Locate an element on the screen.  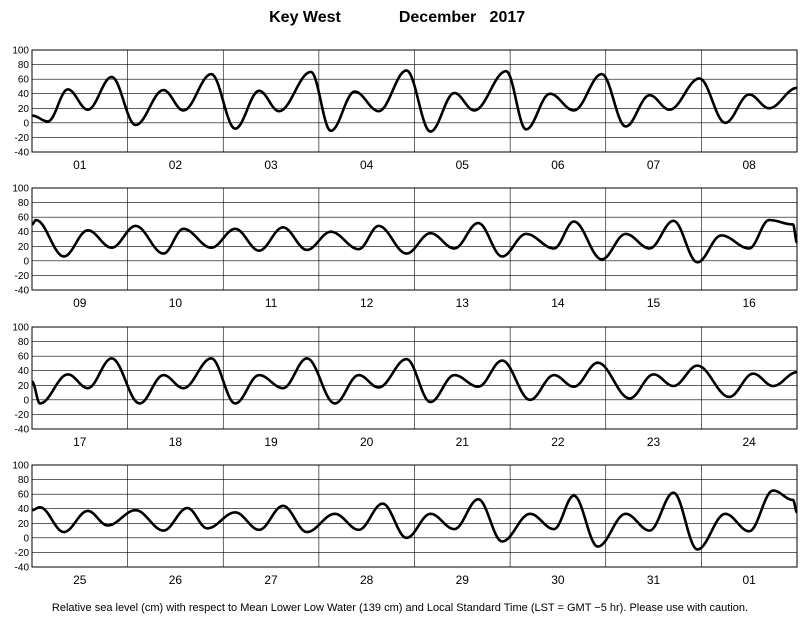
x-tick-label: 16 is located at coordinates (750, 303).